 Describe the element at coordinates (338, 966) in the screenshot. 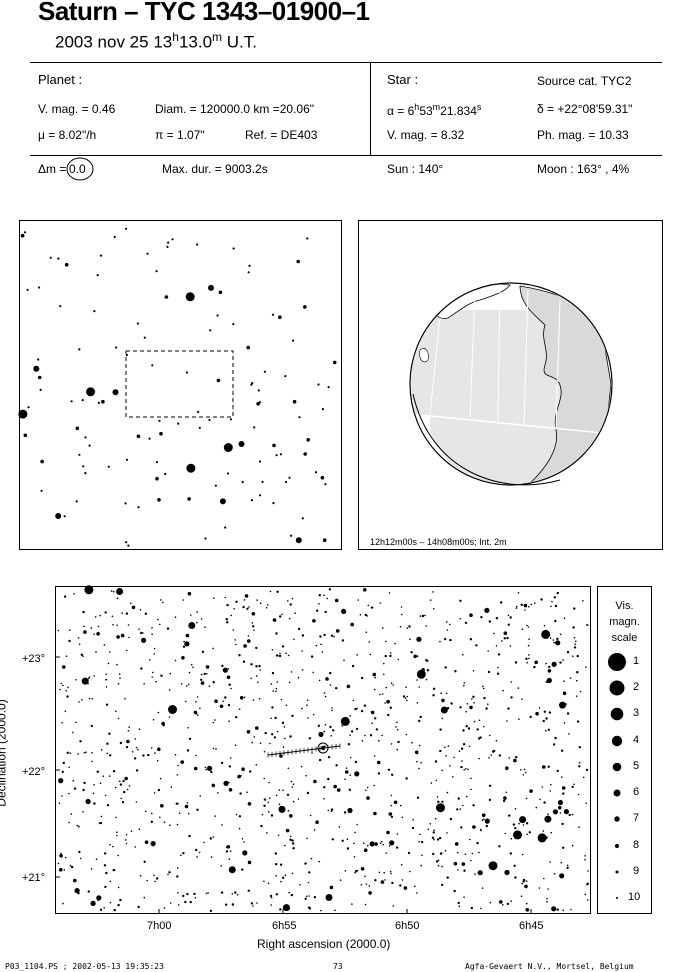

I see `footer-page-number: 73` at that location.